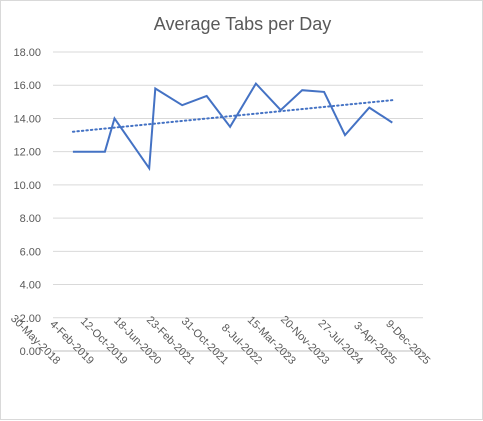 The height and width of the screenshot is (421, 483). Describe the element at coordinates (30, 252) in the screenshot. I see `y-tick-label: 6.00` at that location.